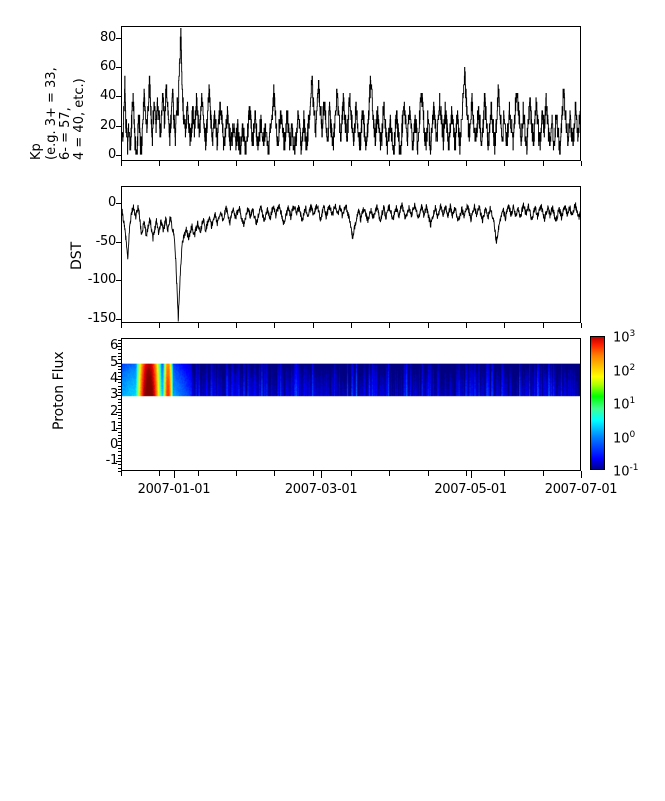  What do you see at coordinates (108, 37) in the screenshot?
I see `y-tick-label: 80` at bounding box center [108, 37].